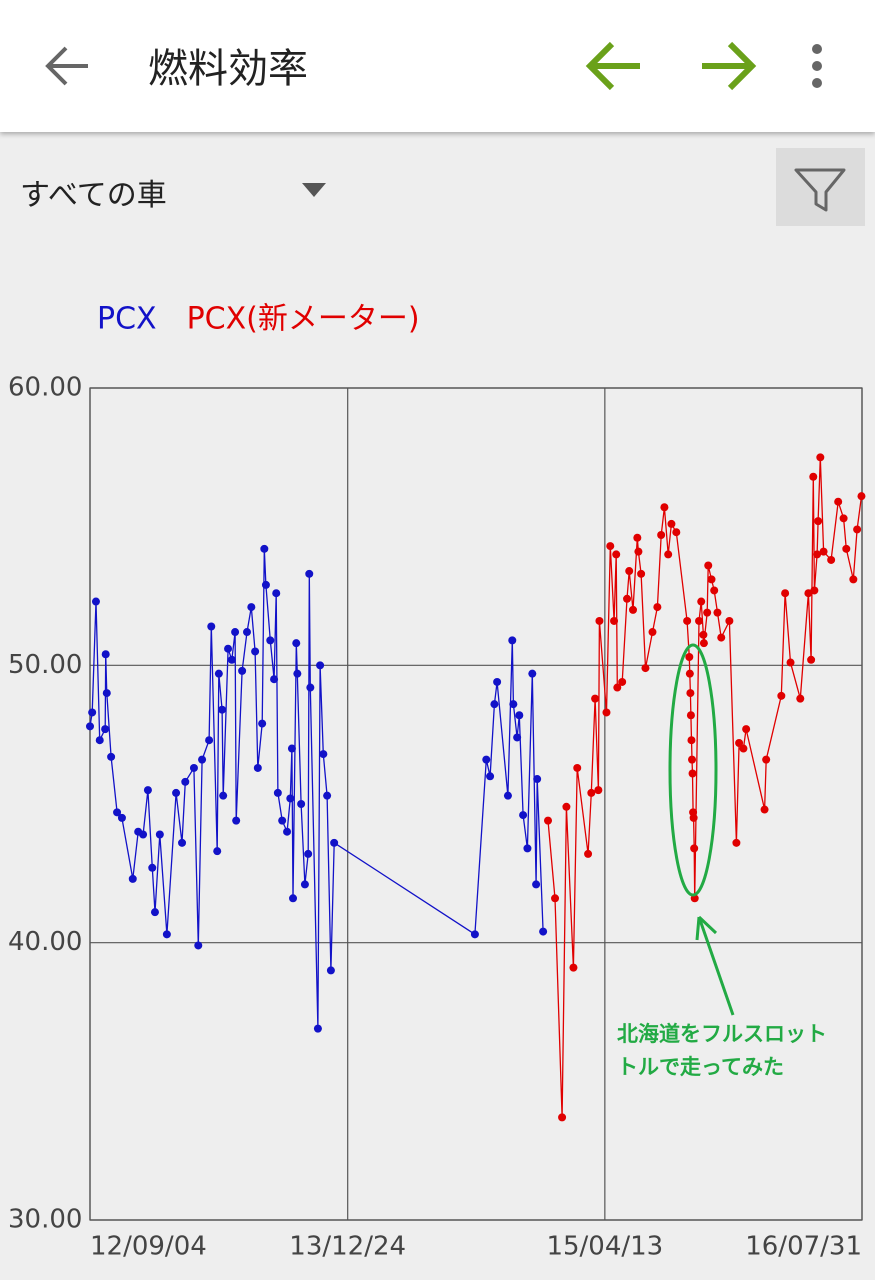  I want to click on vehicle-dropdown: すべての車, so click(93, 195).